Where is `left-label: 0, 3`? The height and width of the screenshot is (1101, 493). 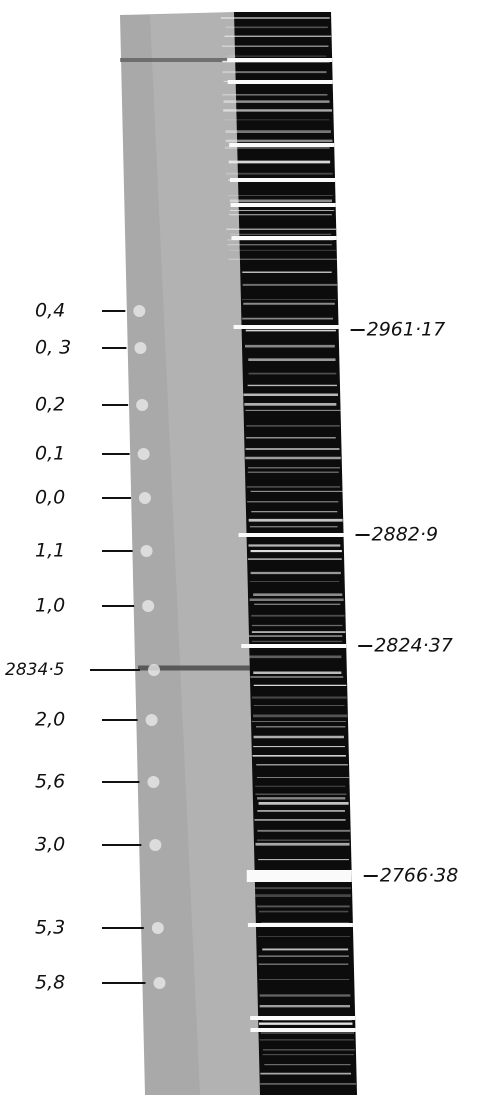 left-label: 0, 3 is located at coordinates (53, 348).